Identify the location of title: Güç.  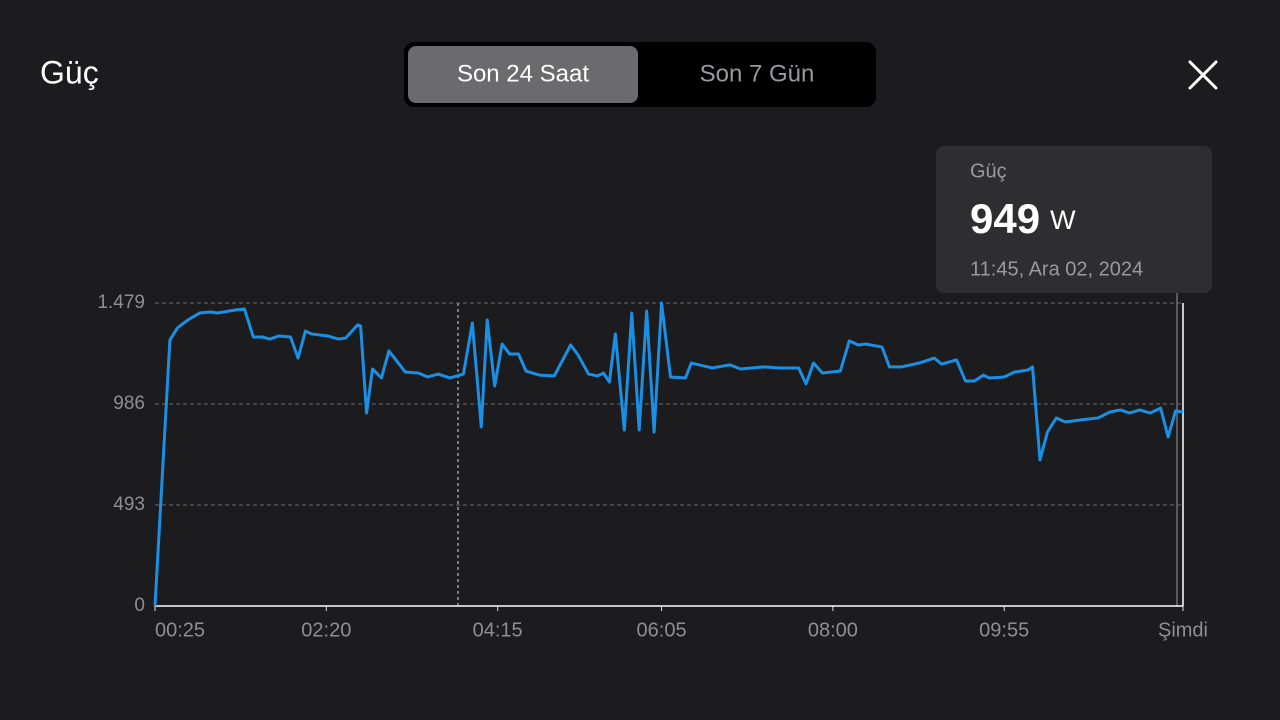
(69, 72).